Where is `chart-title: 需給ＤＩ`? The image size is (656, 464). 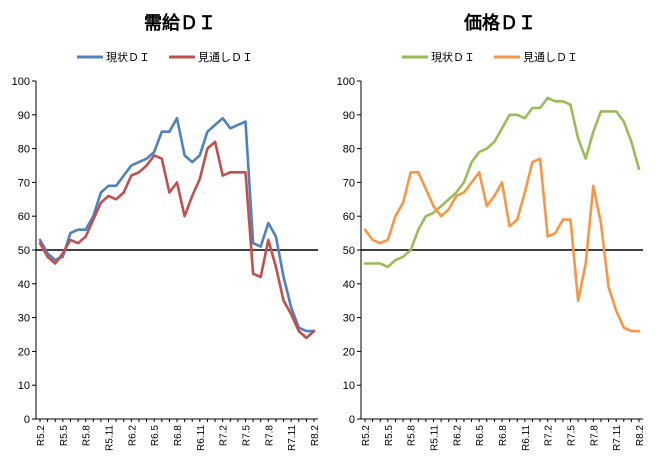 chart-title: 需給ＤＩ is located at coordinates (180, 23).